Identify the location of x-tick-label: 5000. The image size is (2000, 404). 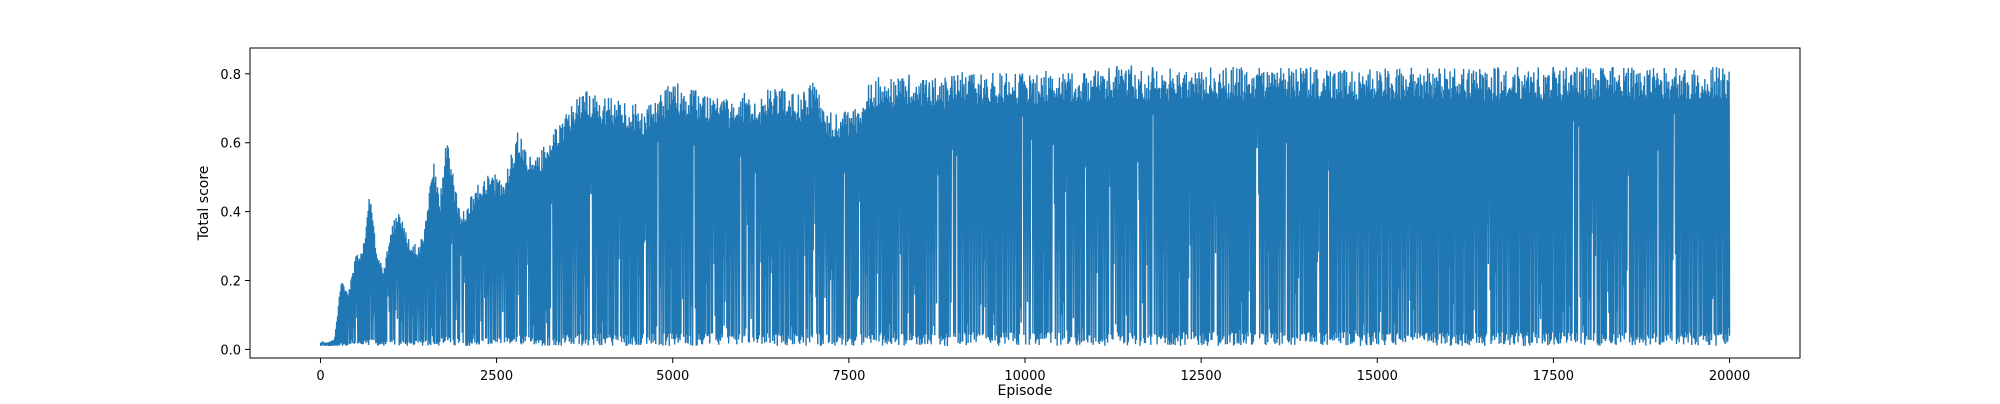
(672, 376).